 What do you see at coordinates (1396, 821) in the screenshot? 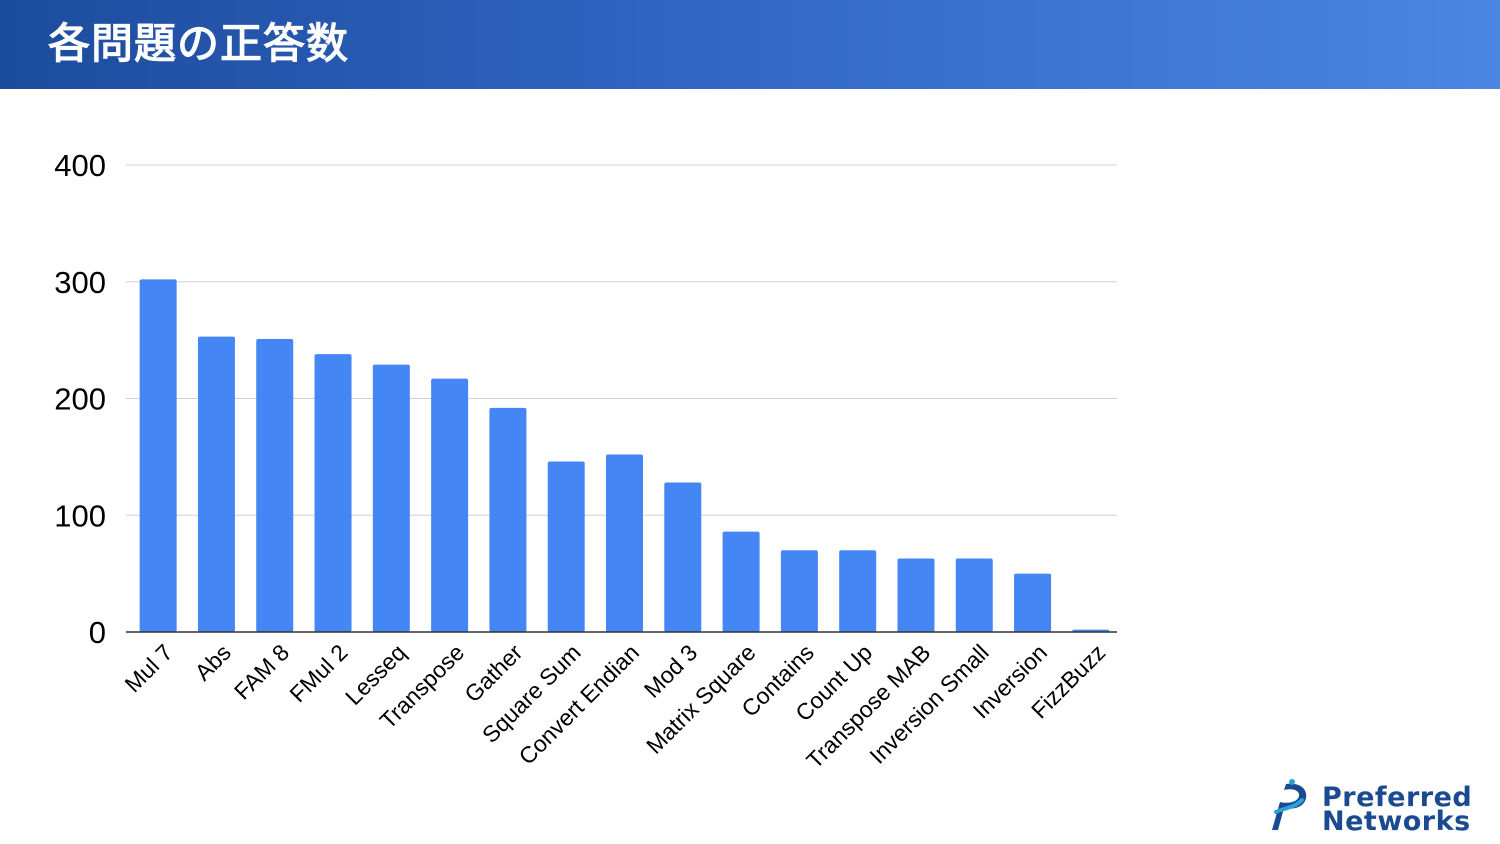
I see `logo-text-networks: Networks` at bounding box center [1396, 821].